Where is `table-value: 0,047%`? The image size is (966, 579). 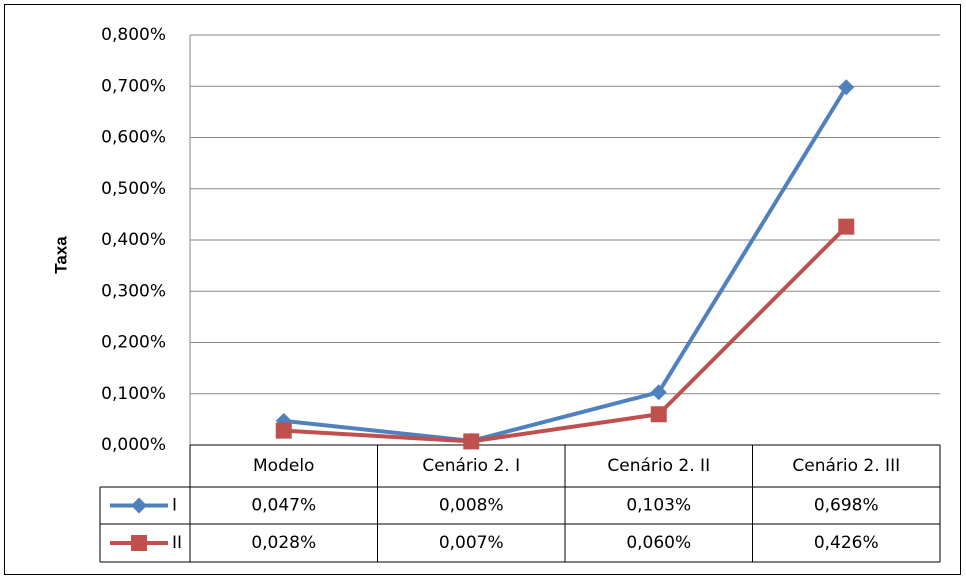
table-value: 0,047% is located at coordinates (283, 506).